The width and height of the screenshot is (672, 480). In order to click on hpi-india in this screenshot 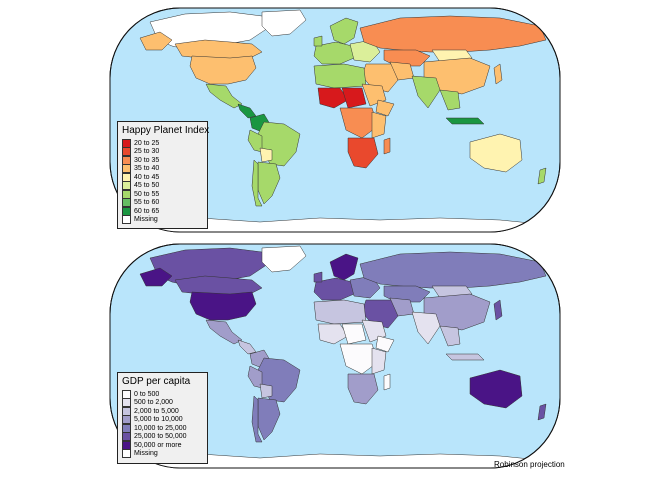, I will do `click(426, 92)`.